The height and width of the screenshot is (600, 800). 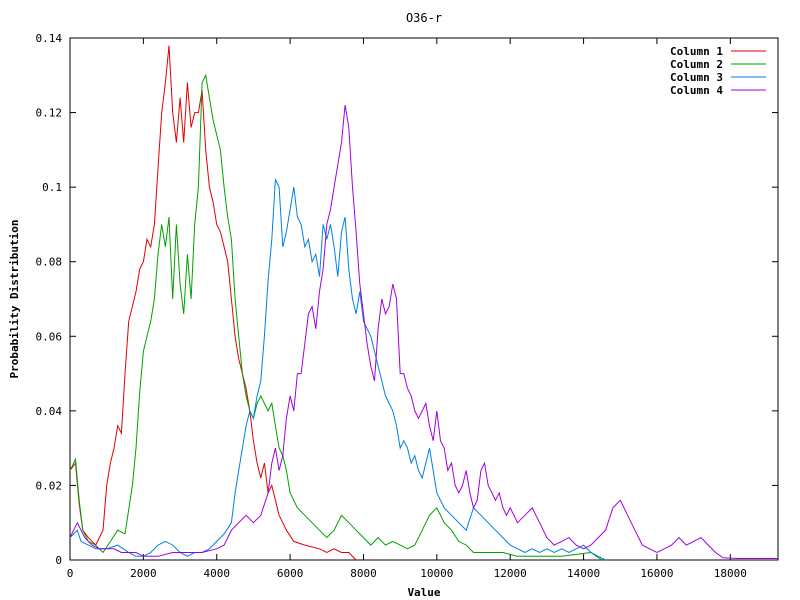 I want to click on x-tick-label: 18000, so click(x=730, y=573).